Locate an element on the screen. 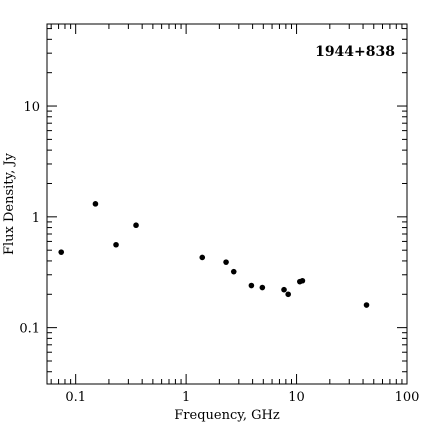 The image size is (431, 431). x-tick-label: 10 is located at coordinates (296, 397).